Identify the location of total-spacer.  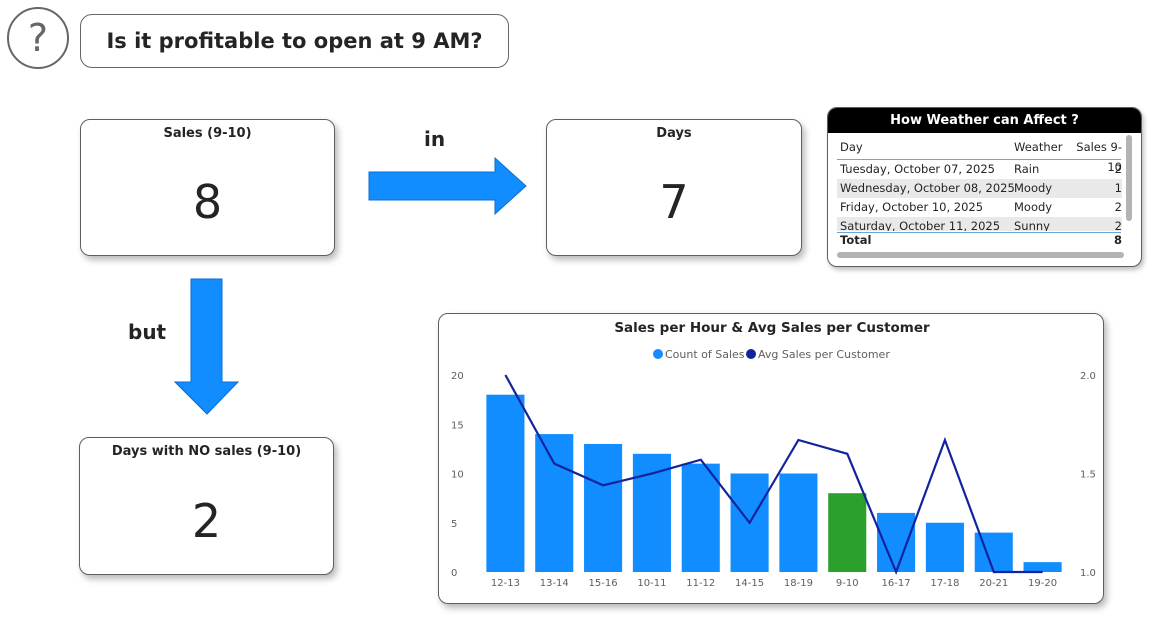
(1042, 240).